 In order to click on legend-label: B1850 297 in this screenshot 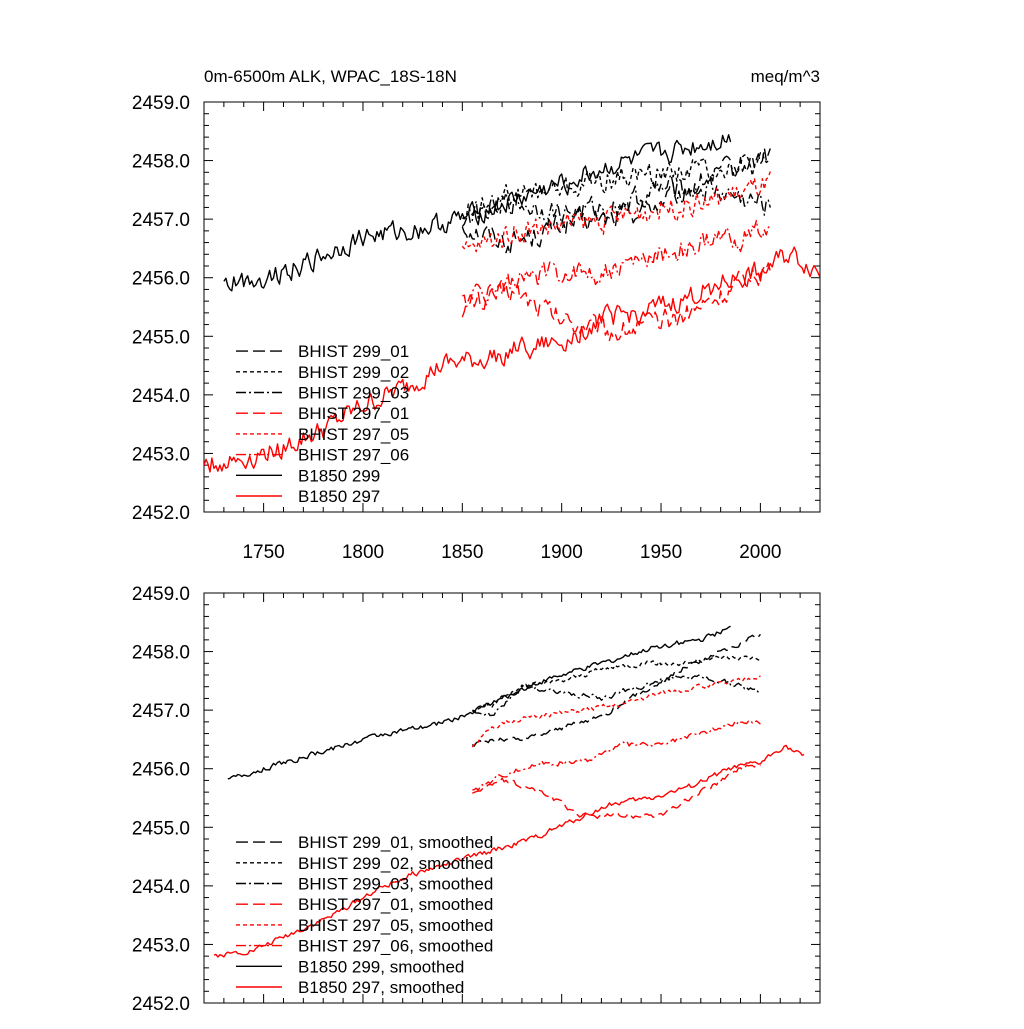, I will do `click(339, 496)`.